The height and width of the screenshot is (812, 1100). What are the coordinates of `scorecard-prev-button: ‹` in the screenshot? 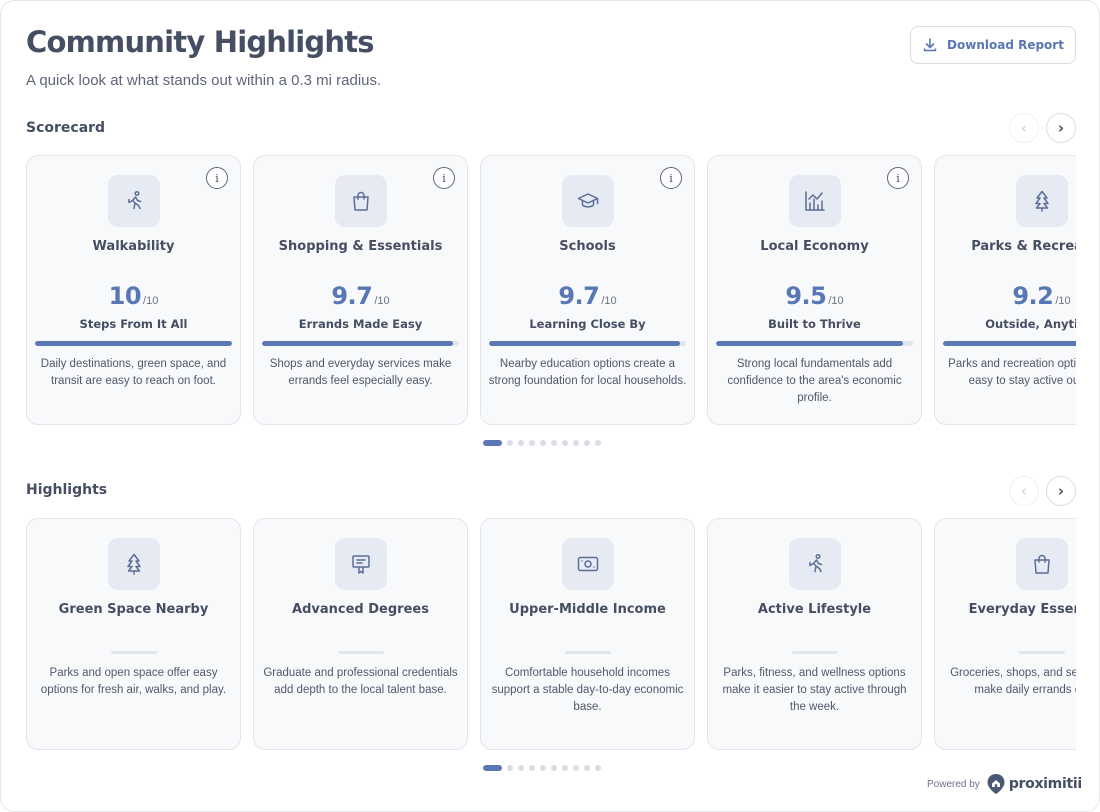 It's located at (1024, 128).